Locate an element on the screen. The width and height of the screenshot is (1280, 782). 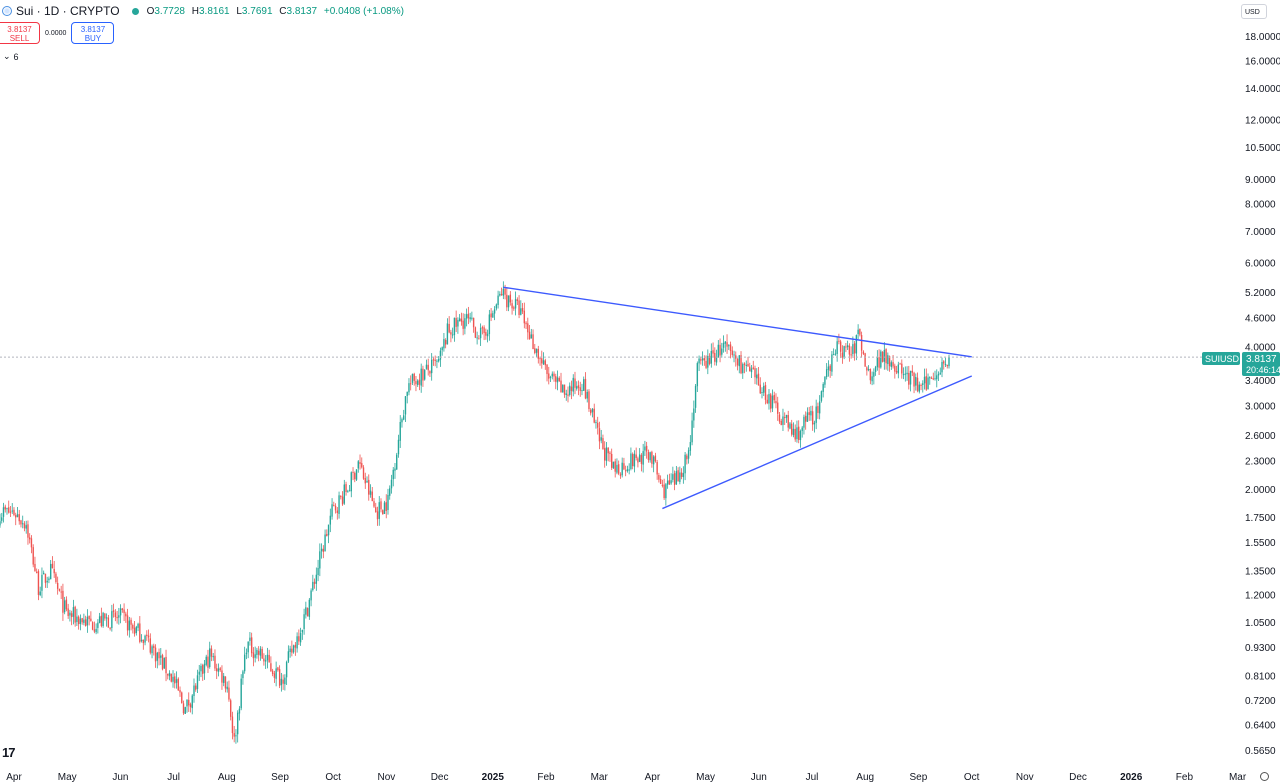
x-tick-label: Feb is located at coordinates (546, 777).